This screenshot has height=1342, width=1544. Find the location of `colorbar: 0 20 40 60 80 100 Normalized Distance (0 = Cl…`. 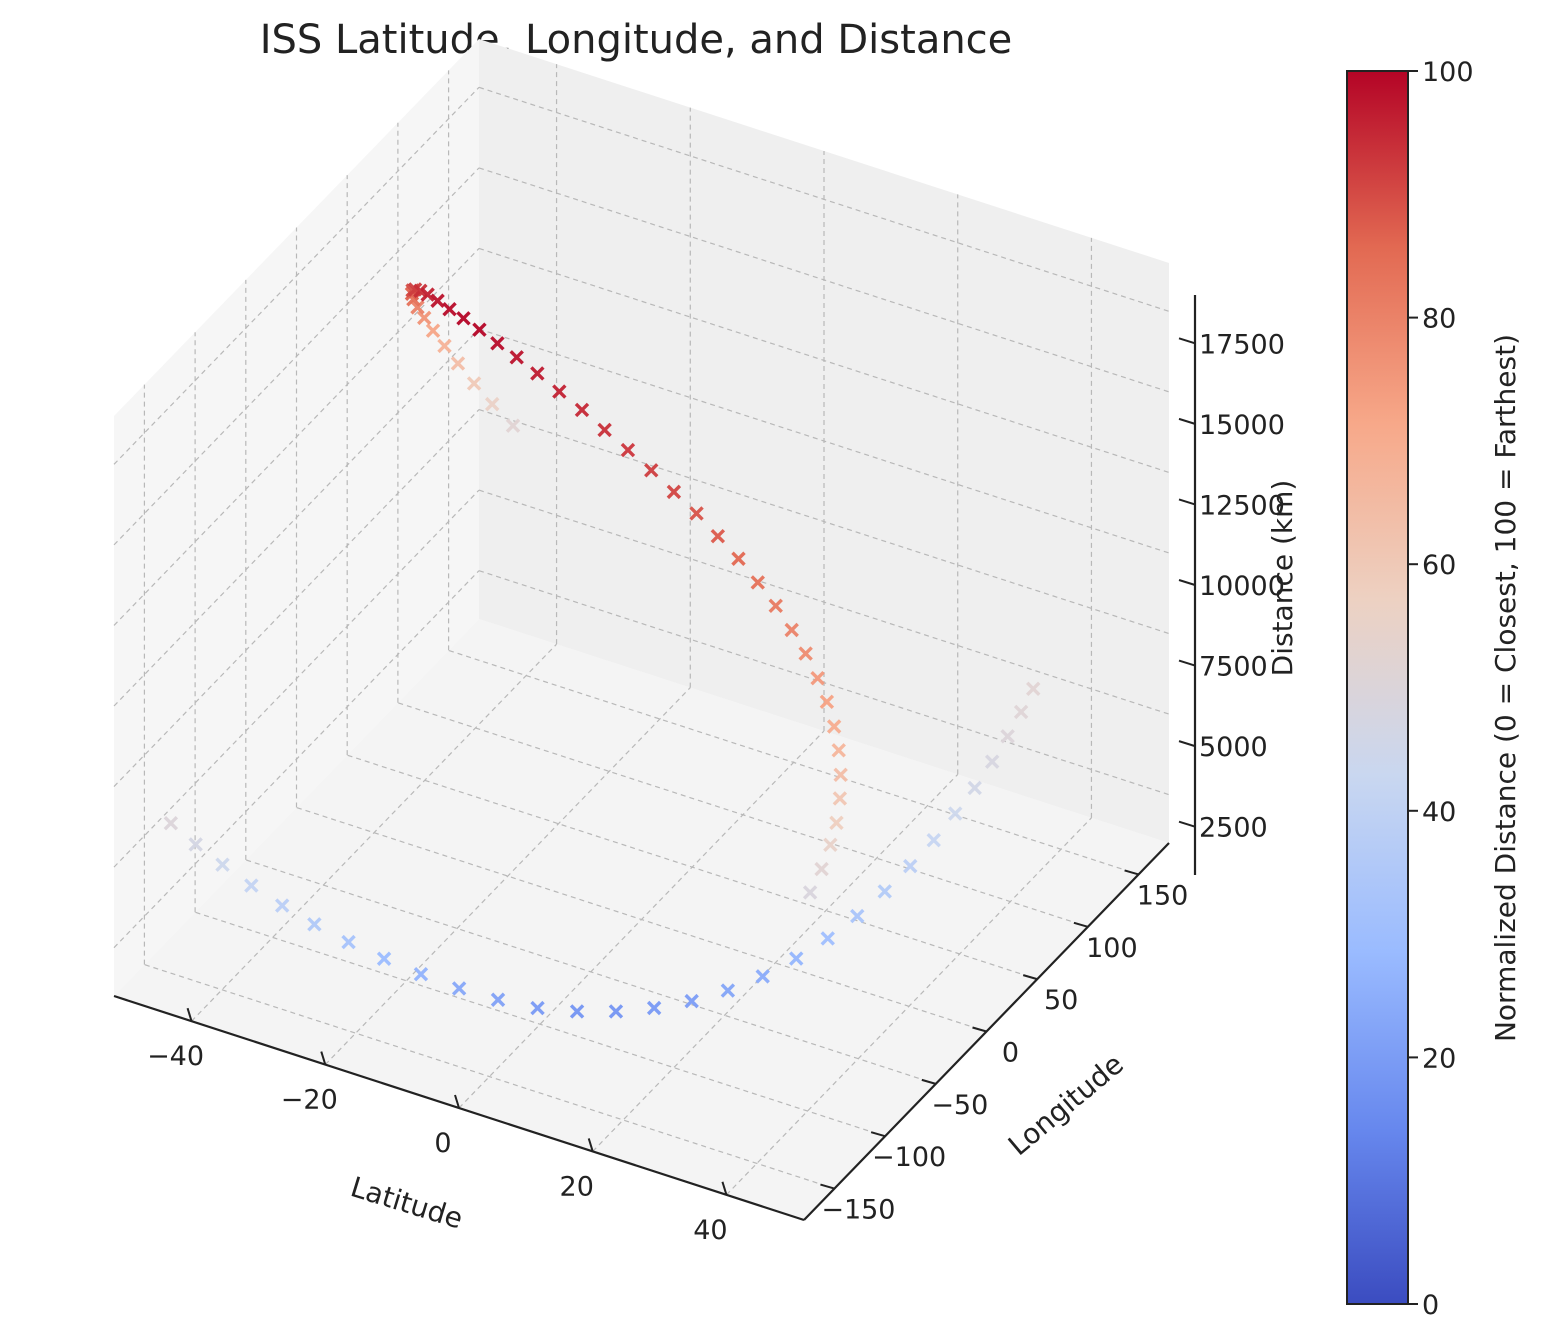

colorbar: 0 20 40 60 80 100 Normalized Distance (0 = Cl… is located at coordinates (1434, 689).